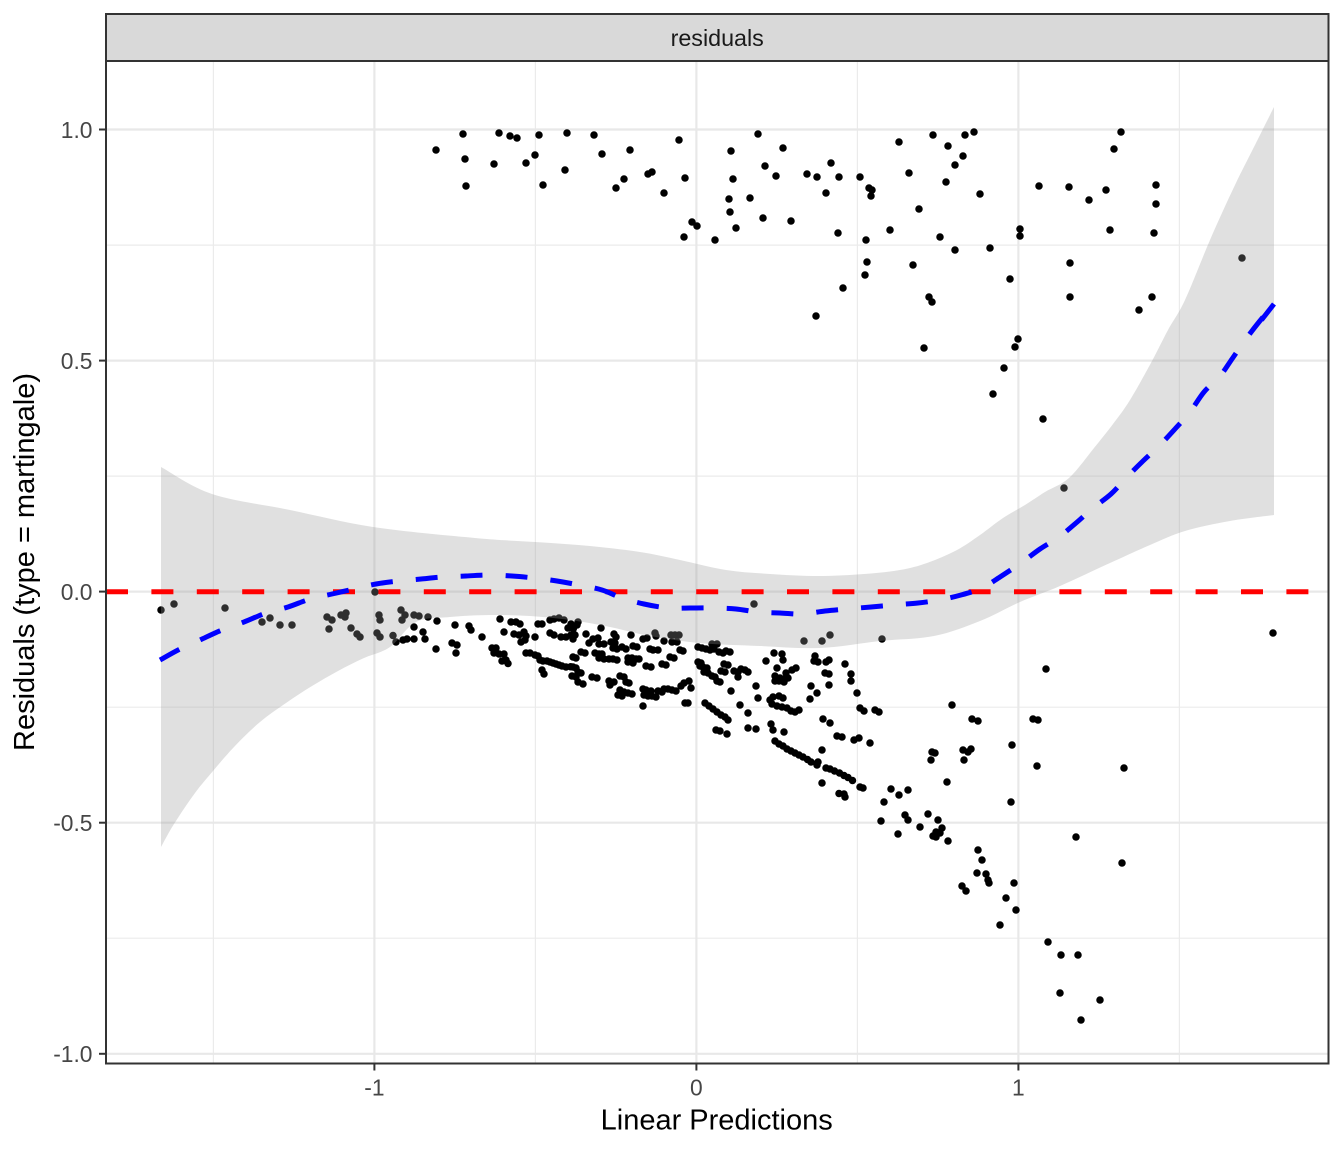  I want to click on svg-text: 0, so click(696, 1088).